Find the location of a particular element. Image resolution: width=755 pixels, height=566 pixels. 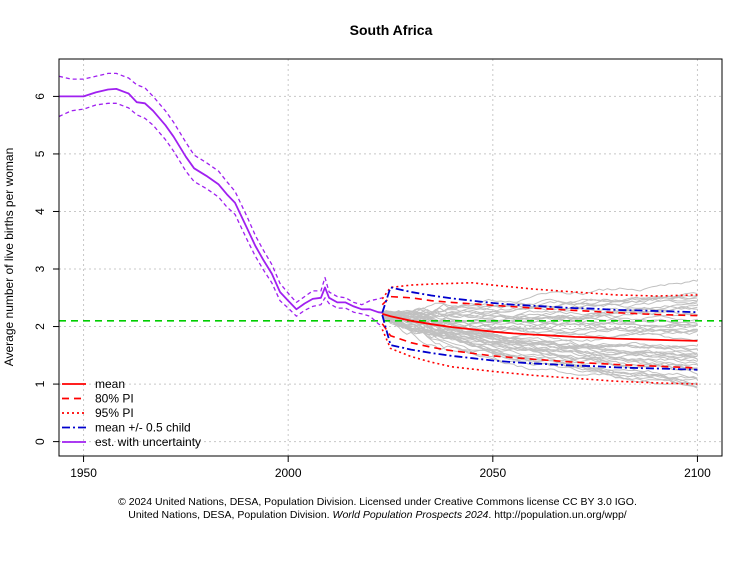

pi80-lower-line is located at coordinates (539, 346).